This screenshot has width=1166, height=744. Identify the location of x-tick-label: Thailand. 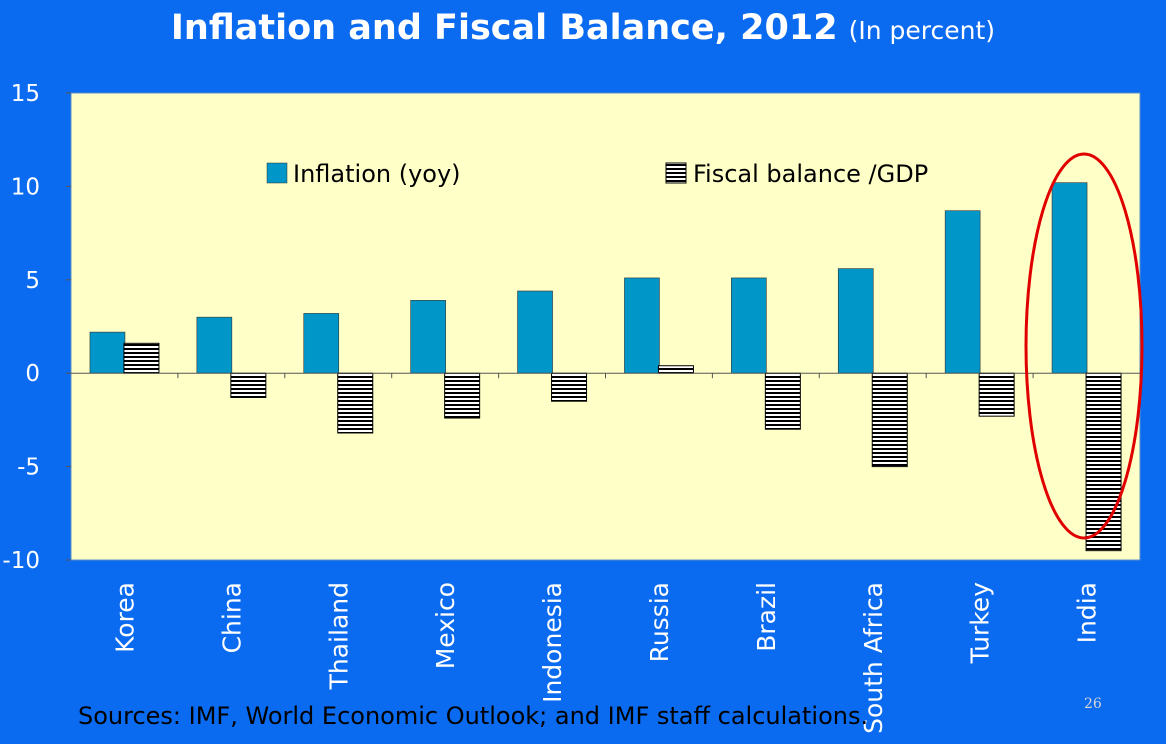
(338, 636).